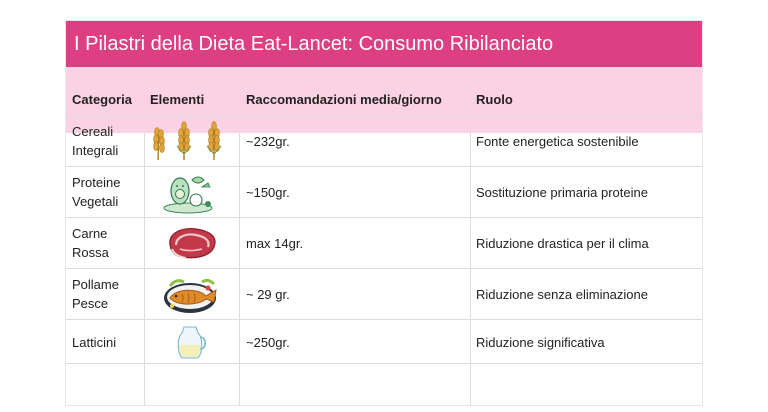  What do you see at coordinates (190, 295) in the screenshot?
I see `fish-plate-icon` at bounding box center [190, 295].